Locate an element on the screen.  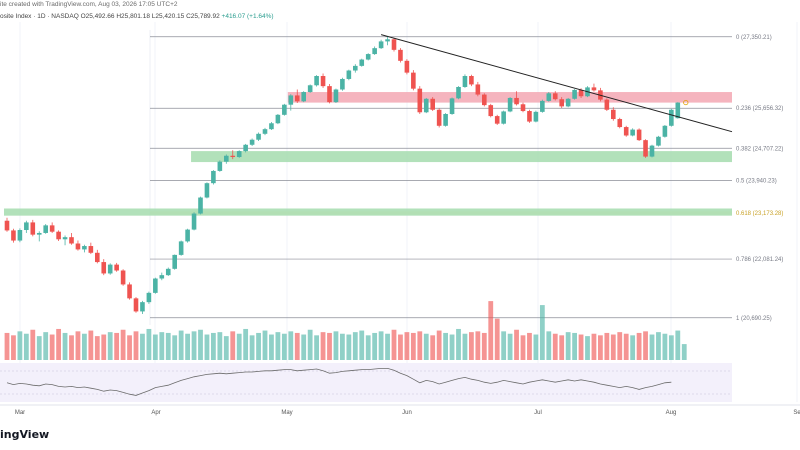
fib-level-label: 0.786 (22,081.24) is located at coordinates (759, 260).